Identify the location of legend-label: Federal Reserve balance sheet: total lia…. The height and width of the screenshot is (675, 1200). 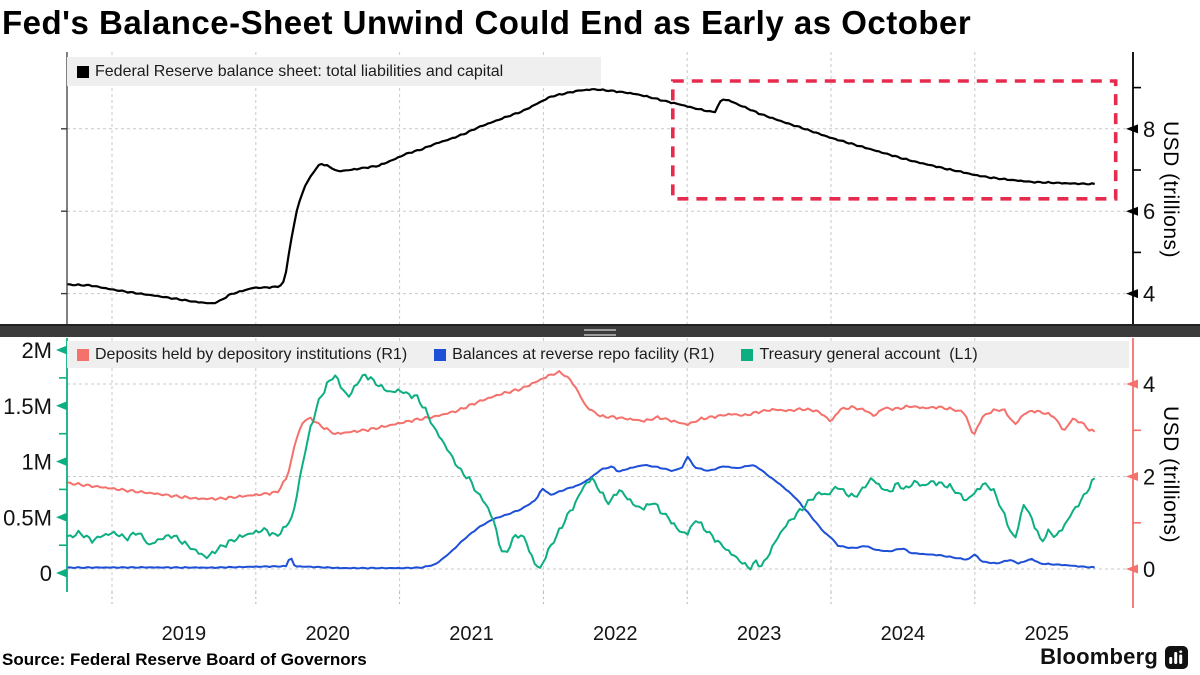
(299, 71).